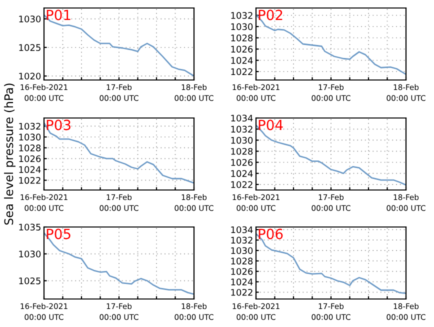  What do you see at coordinates (270, 15) in the screenshot?
I see `annotation: P02` at bounding box center [270, 15].